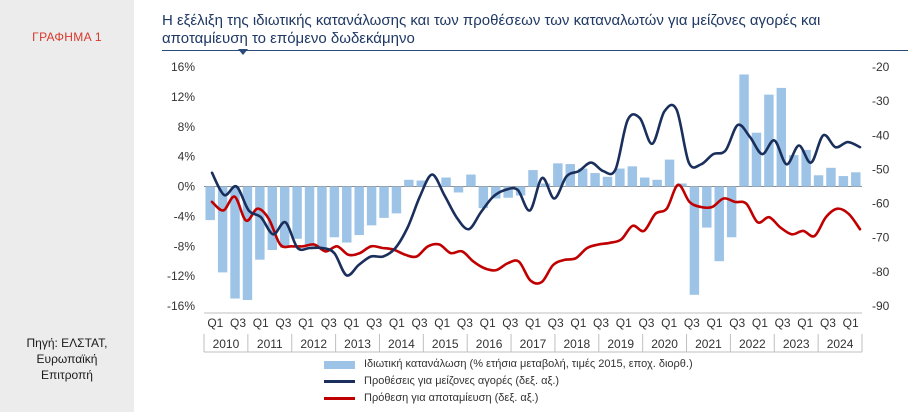 The image size is (920, 418). Describe the element at coordinates (881, 204) in the screenshot. I see `right-axis-tick-label: -60` at that location.